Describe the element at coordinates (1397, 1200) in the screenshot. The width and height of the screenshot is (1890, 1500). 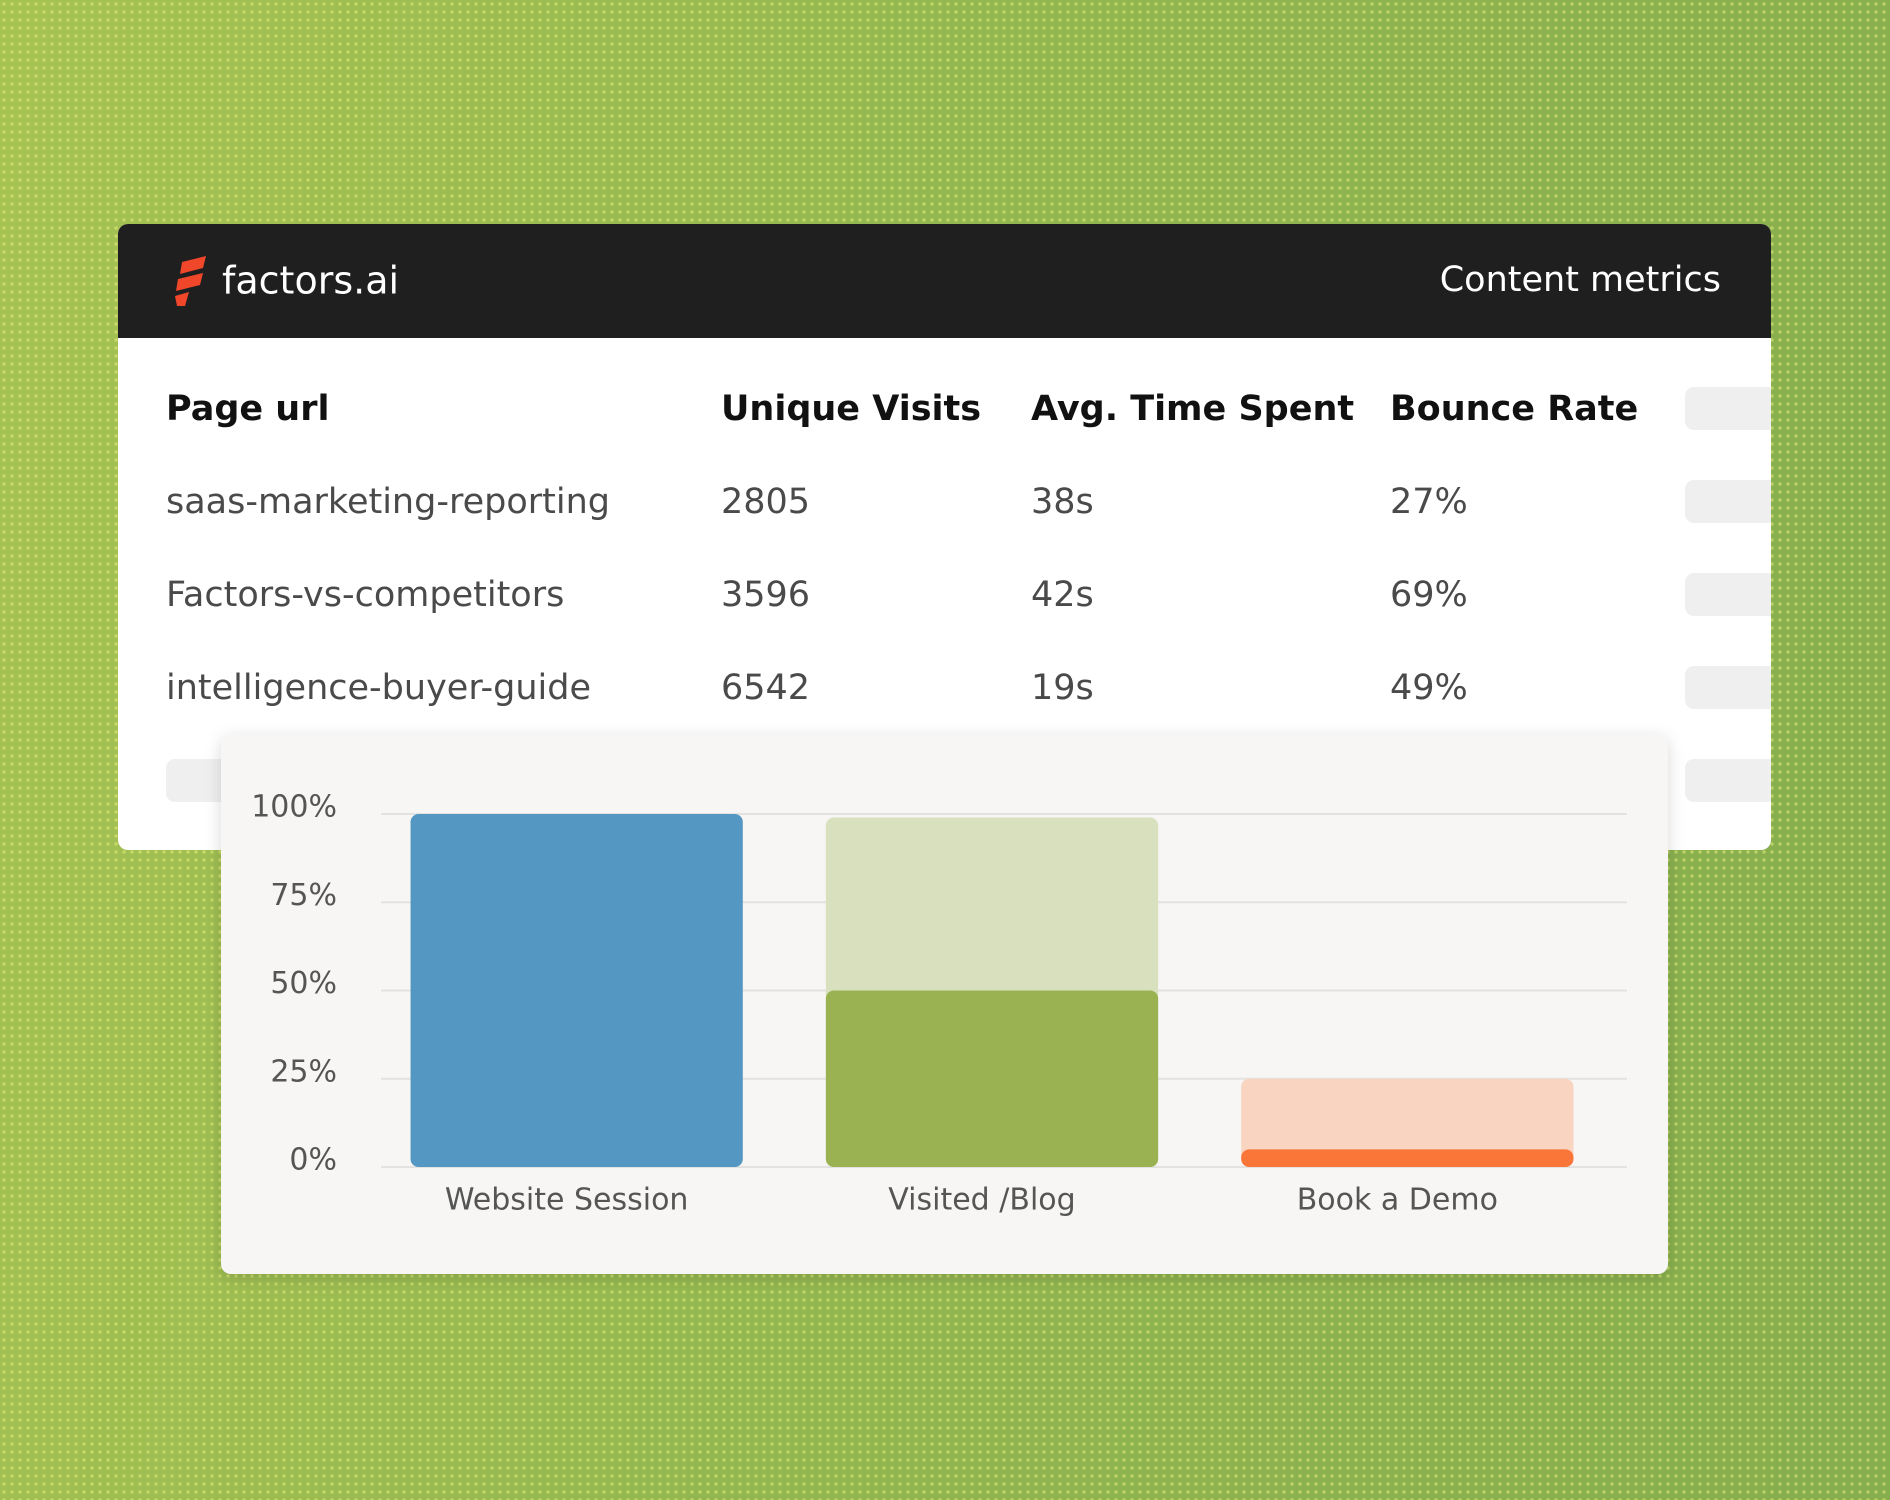
I see `x-tick-label: Book a Demo` at that location.